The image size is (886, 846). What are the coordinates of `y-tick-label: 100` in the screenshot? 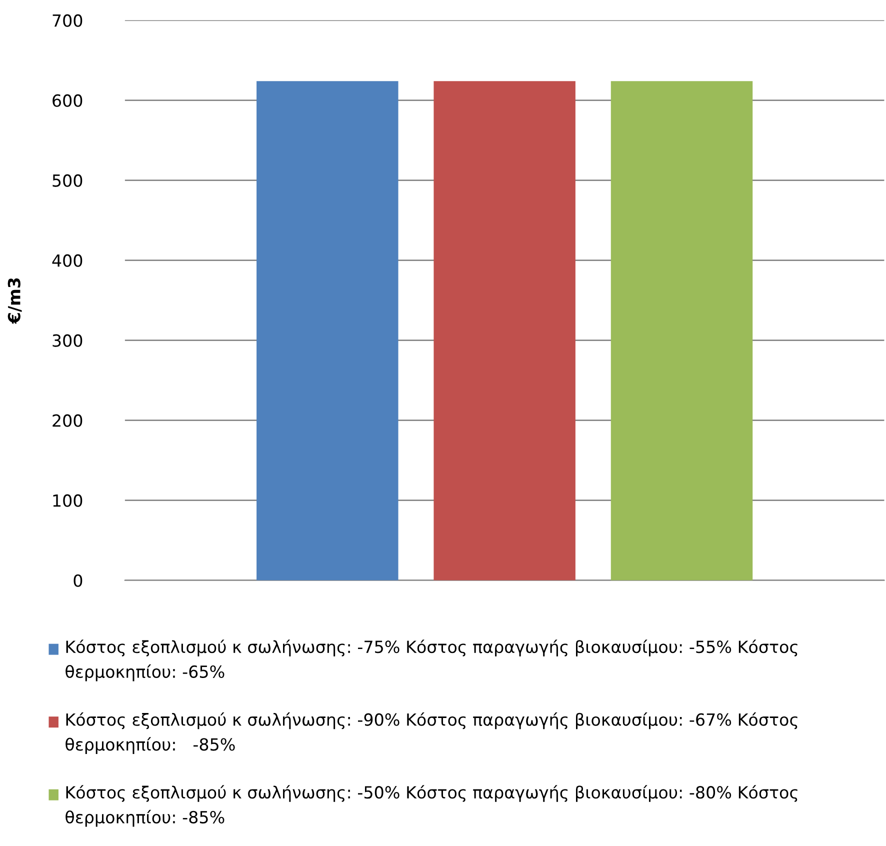 It's located at (67, 500).